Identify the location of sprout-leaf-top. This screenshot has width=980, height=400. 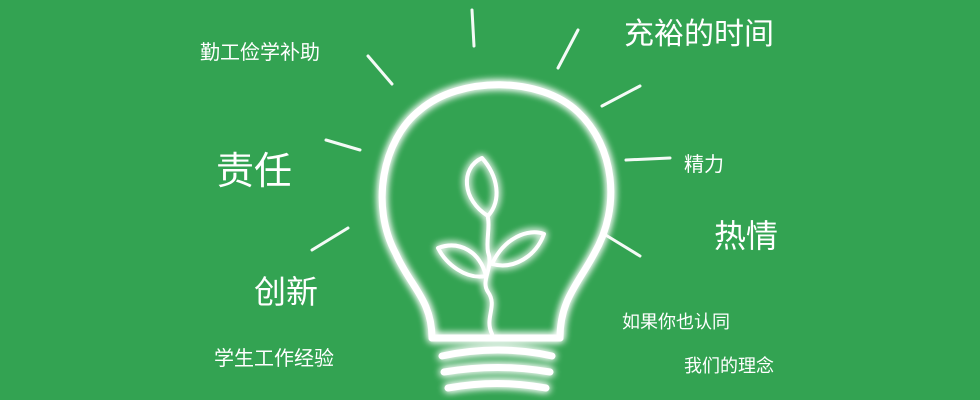
(482, 187).